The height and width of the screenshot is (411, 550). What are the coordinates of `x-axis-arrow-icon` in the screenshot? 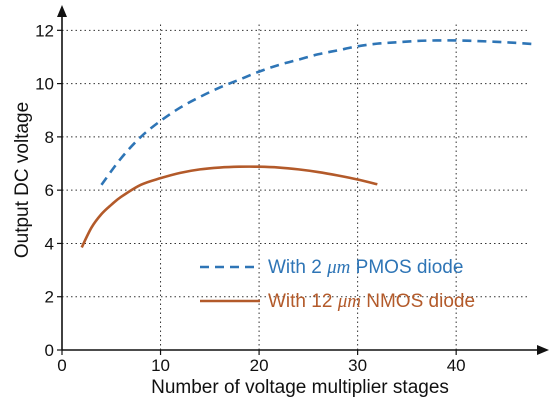 It's located at (543, 350).